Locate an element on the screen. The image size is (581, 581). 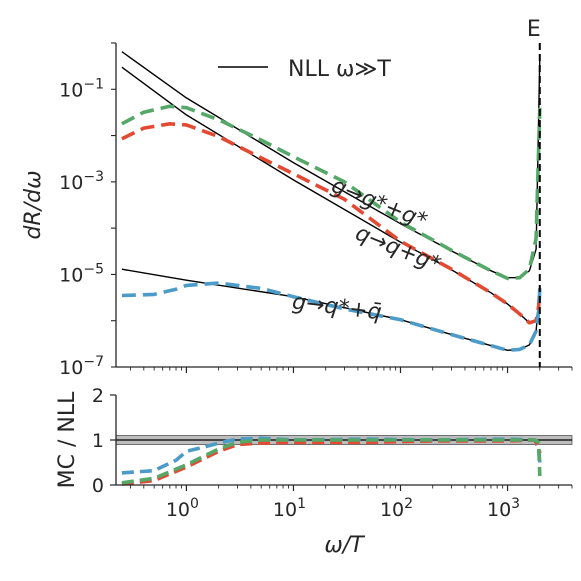
bottom-x-ticks: 10⁰ 10¹ 10² 10³ is located at coordinates (351, 503).